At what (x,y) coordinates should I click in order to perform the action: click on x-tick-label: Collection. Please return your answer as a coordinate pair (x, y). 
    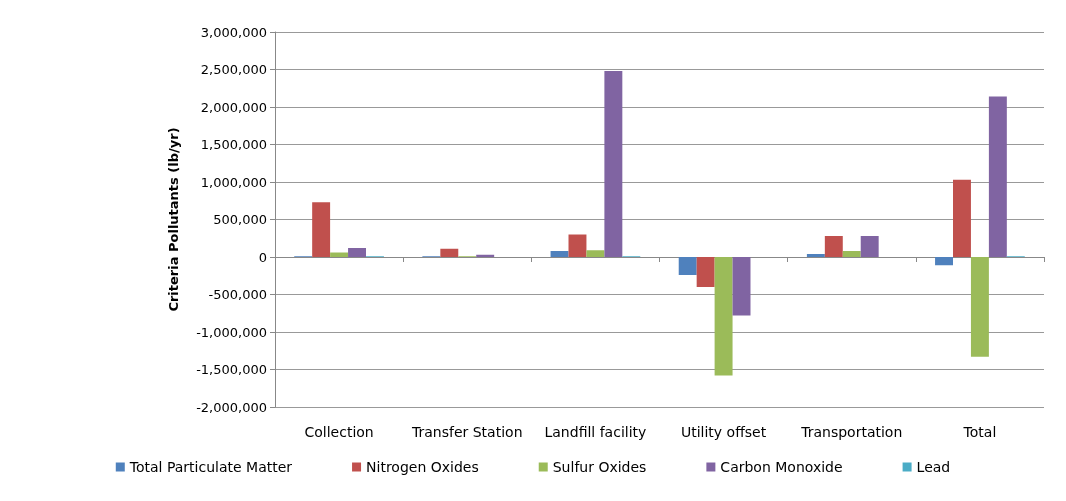
    Looking at the image, I should click on (339, 432).